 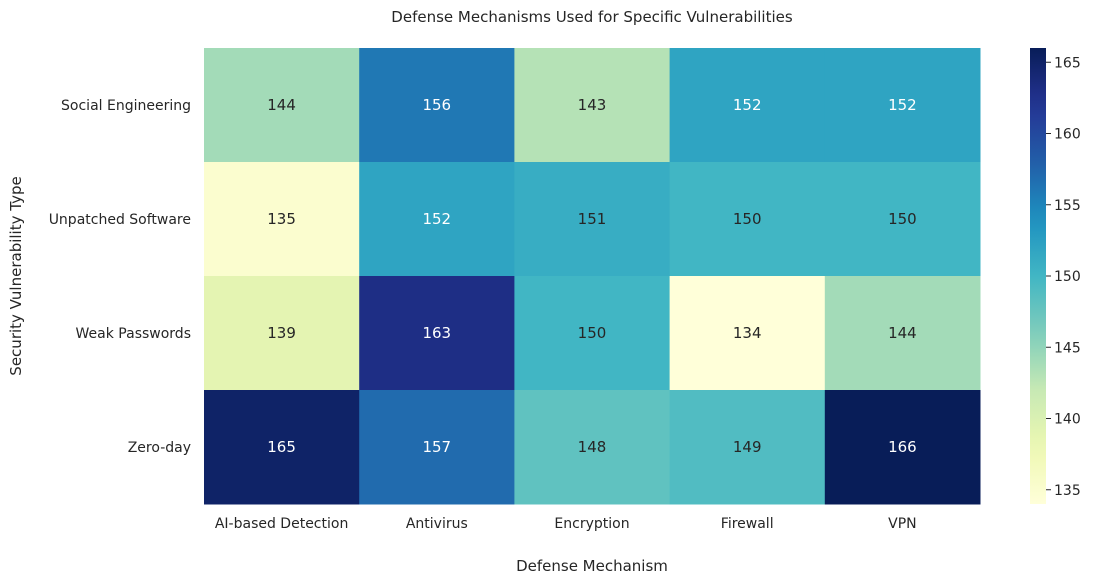 I want to click on cell-value-label: 149, so click(x=747, y=447).